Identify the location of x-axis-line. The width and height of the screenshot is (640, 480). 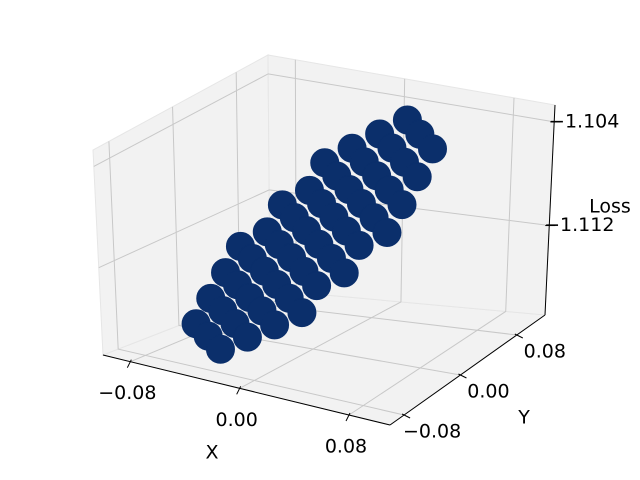
(246, 390).